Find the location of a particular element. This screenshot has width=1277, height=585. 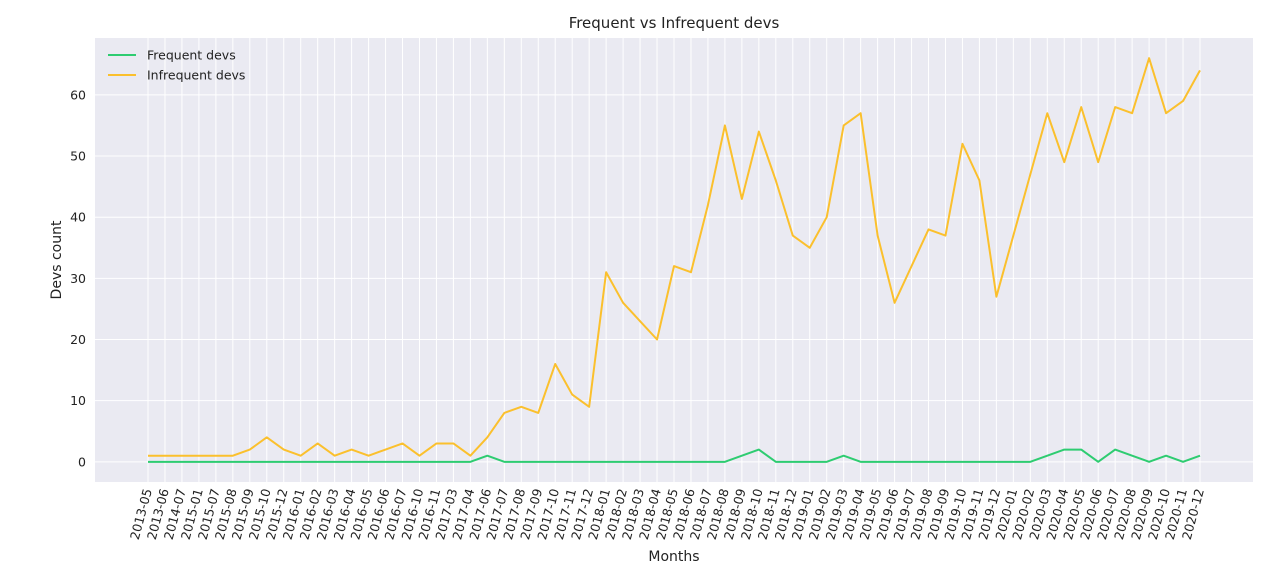

y-tick-label: 20 is located at coordinates (78, 339).